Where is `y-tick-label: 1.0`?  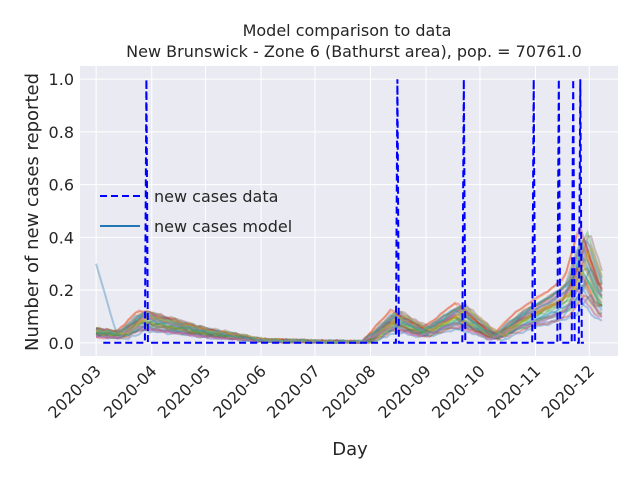 y-tick-label: 1.0 is located at coordinates (61, 79).